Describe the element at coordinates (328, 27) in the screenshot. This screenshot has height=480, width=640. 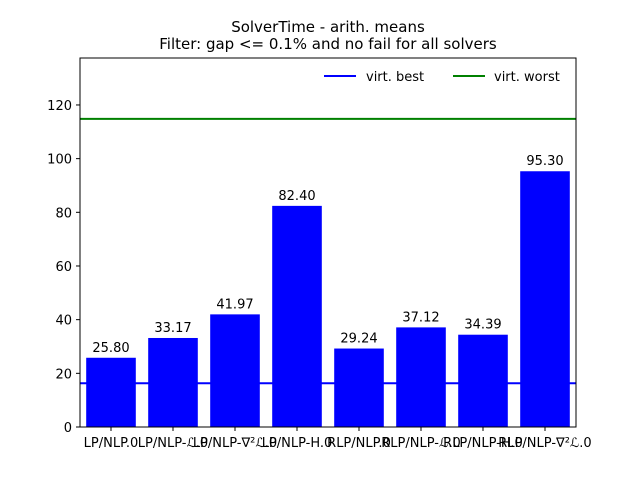
I see `chart-title: SolverTime - arith. means` at that location.